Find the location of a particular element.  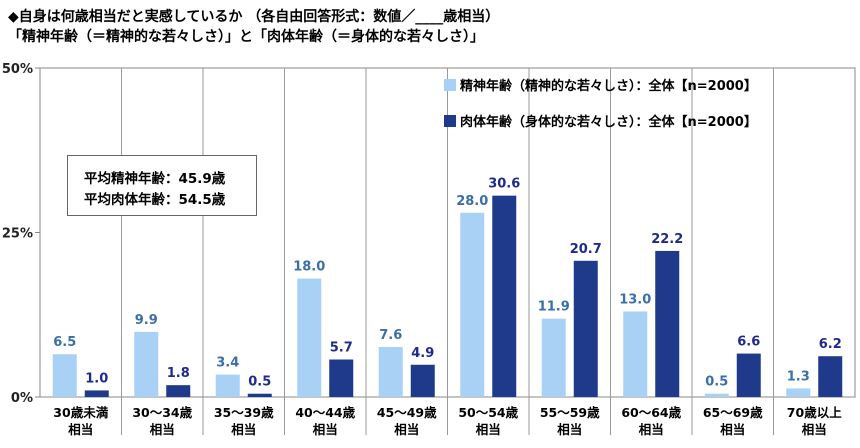

data-label-physical: 5.7 is located at coordinates (341, 347).